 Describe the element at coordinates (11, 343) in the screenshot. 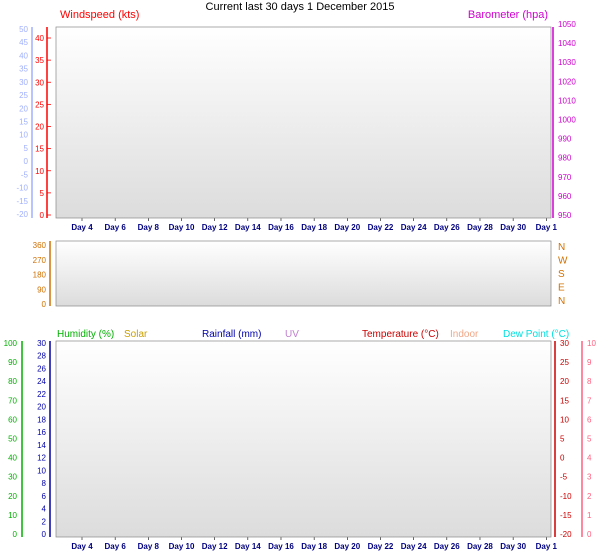

I see `humidity-tick-label: 100` at that location.